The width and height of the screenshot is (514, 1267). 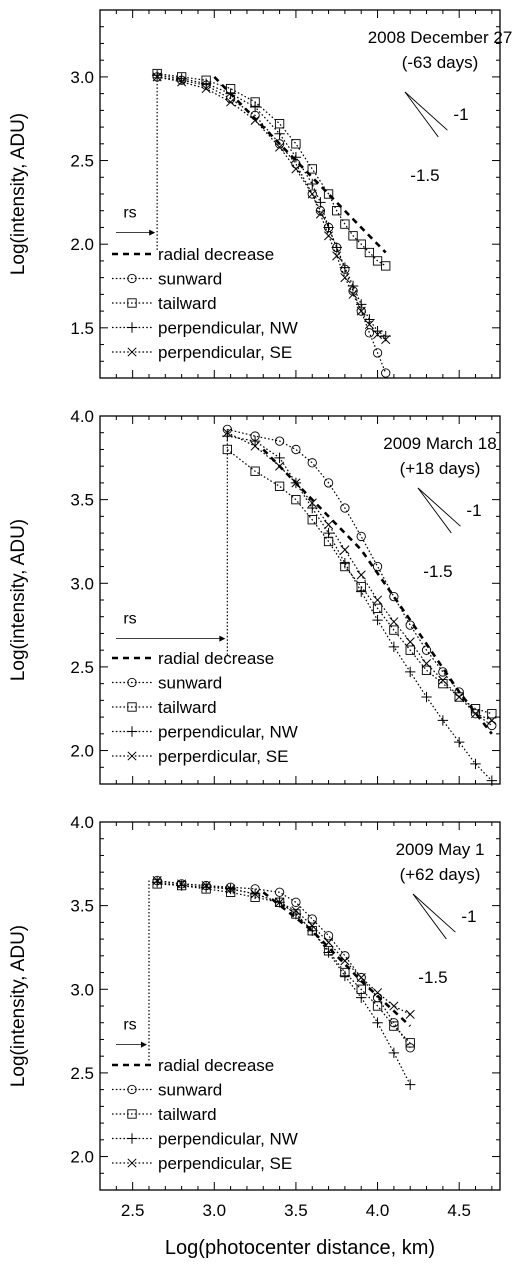 What do you see at coordinates (82, 244) in the screenshot?
I see `y-tick-label: 2.0` at bounding box center [82, 244].